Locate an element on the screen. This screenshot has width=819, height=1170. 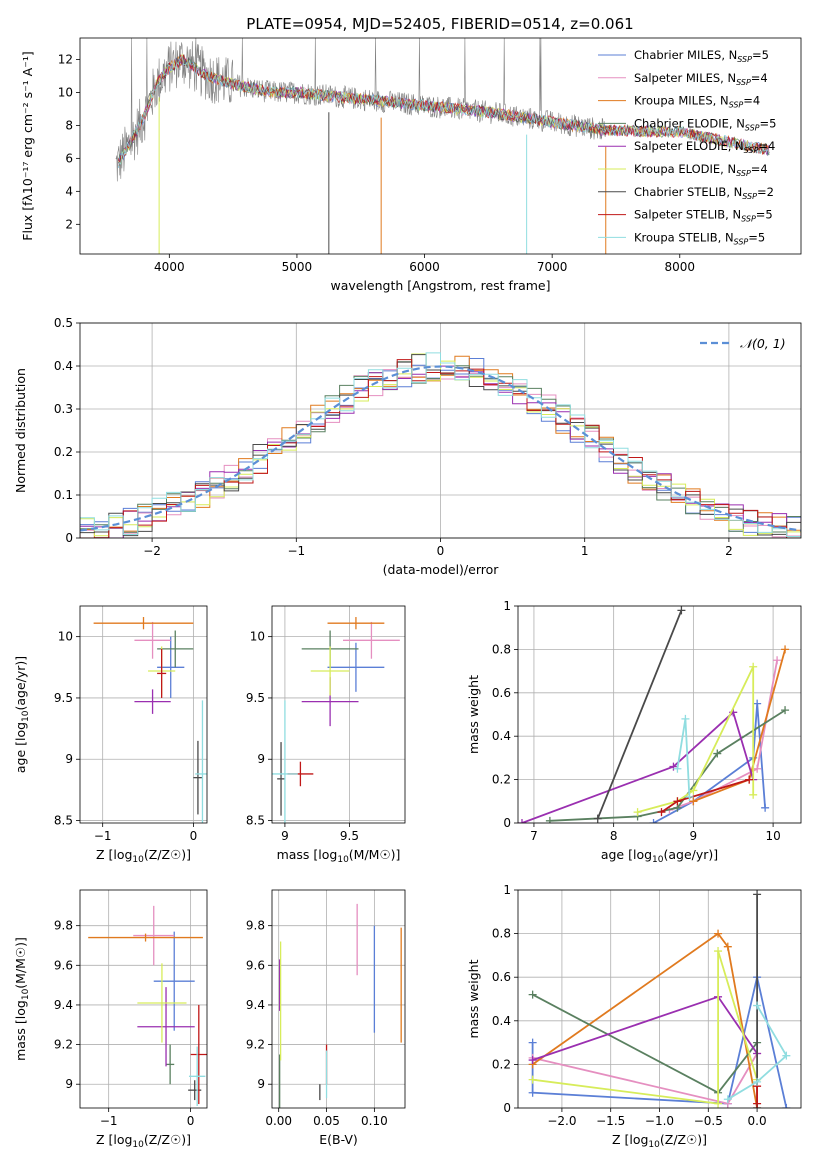
legend-label-0: Chabrier MILES, NSSP=5 is located at coordinates (701, 56).